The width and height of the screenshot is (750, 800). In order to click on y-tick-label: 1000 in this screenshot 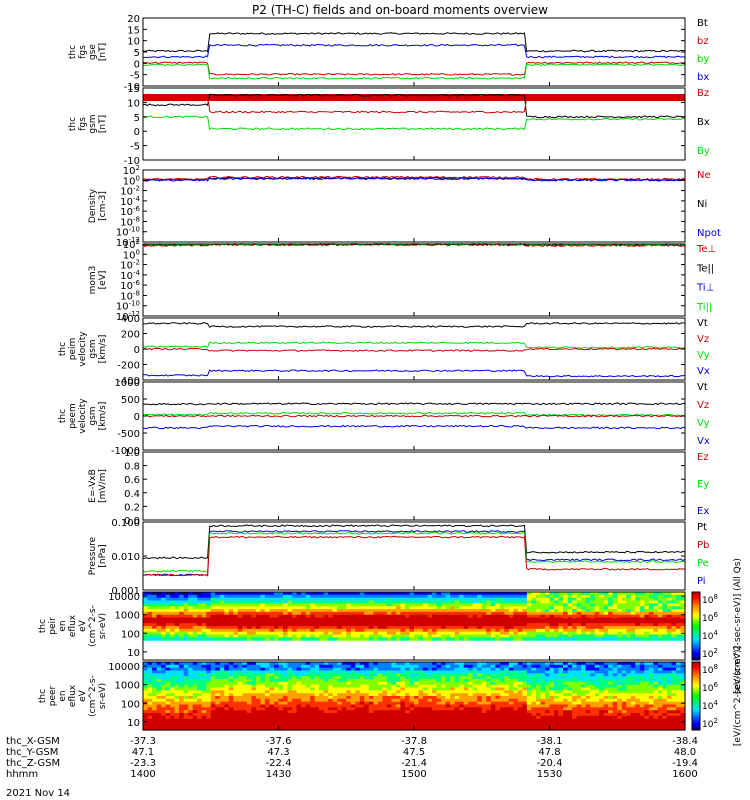, I will do `click(127, 383)`.